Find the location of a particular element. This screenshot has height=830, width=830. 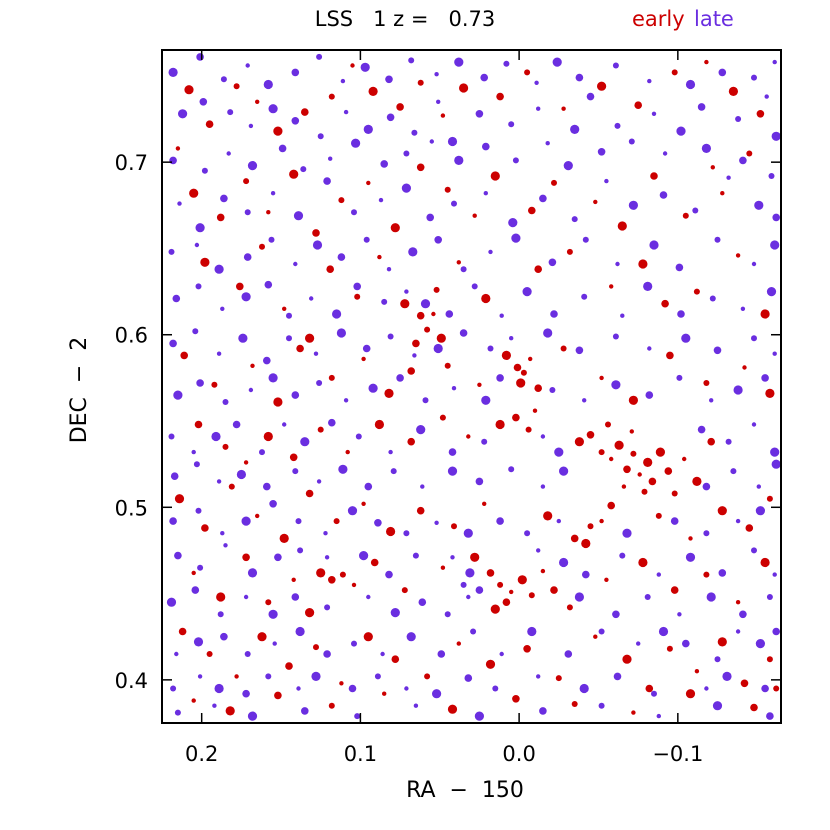

chart-title: LSS 1 z = 0.73 is located at coordinates (405, 19).